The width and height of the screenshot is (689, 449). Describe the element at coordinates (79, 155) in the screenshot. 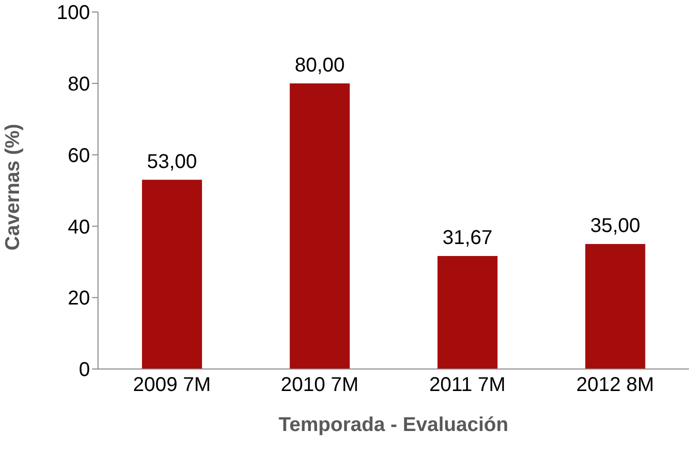

I see `y-tick-label: 60` at that location.